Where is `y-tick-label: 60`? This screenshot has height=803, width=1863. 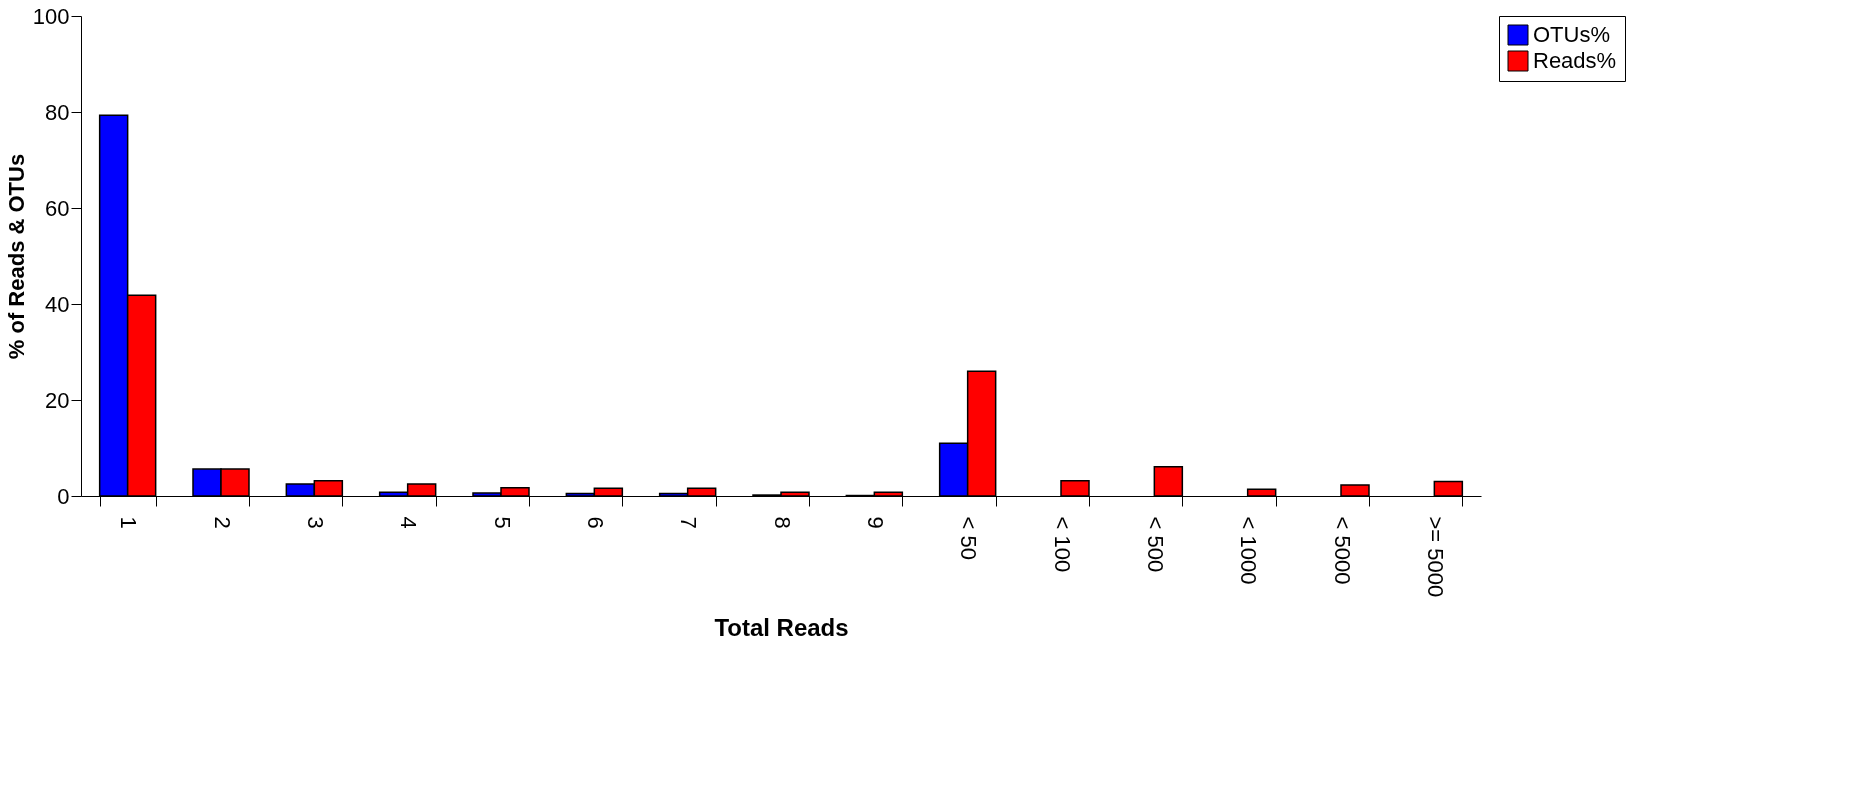 y-tick-label: 60 is located at coordinates (57, 208).